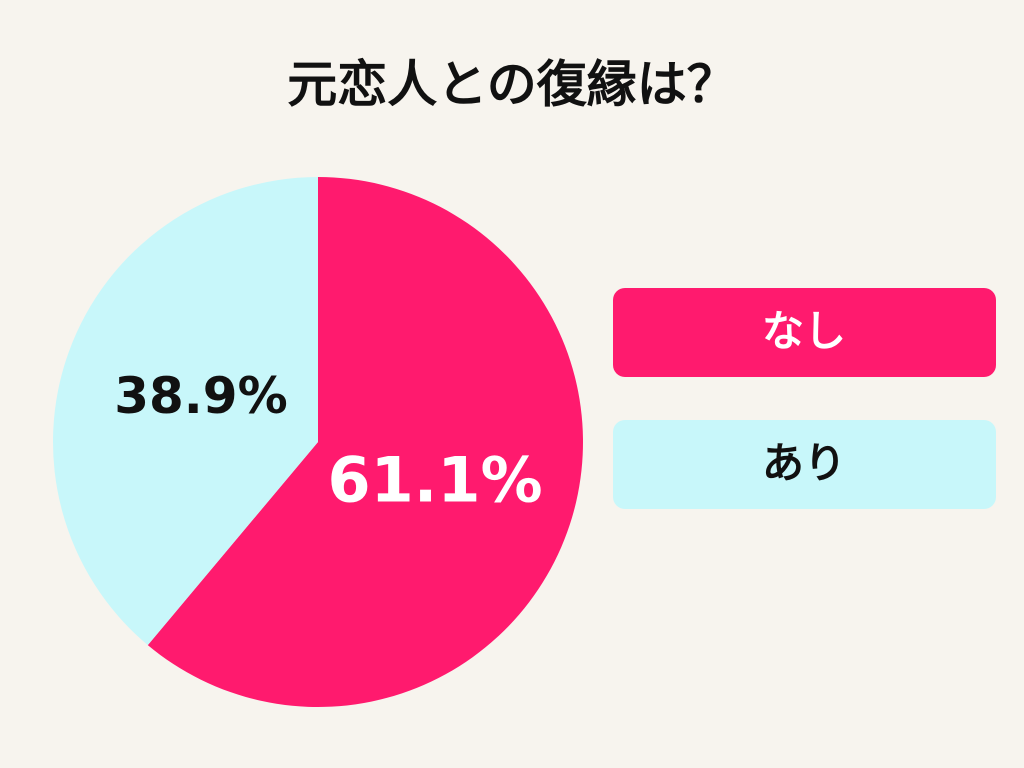 The width and height of the screenshot is (1024, 768). Describe the element at coordinates (200, 396) in the screenshot. I see `data-label: 38.9%` at that location.